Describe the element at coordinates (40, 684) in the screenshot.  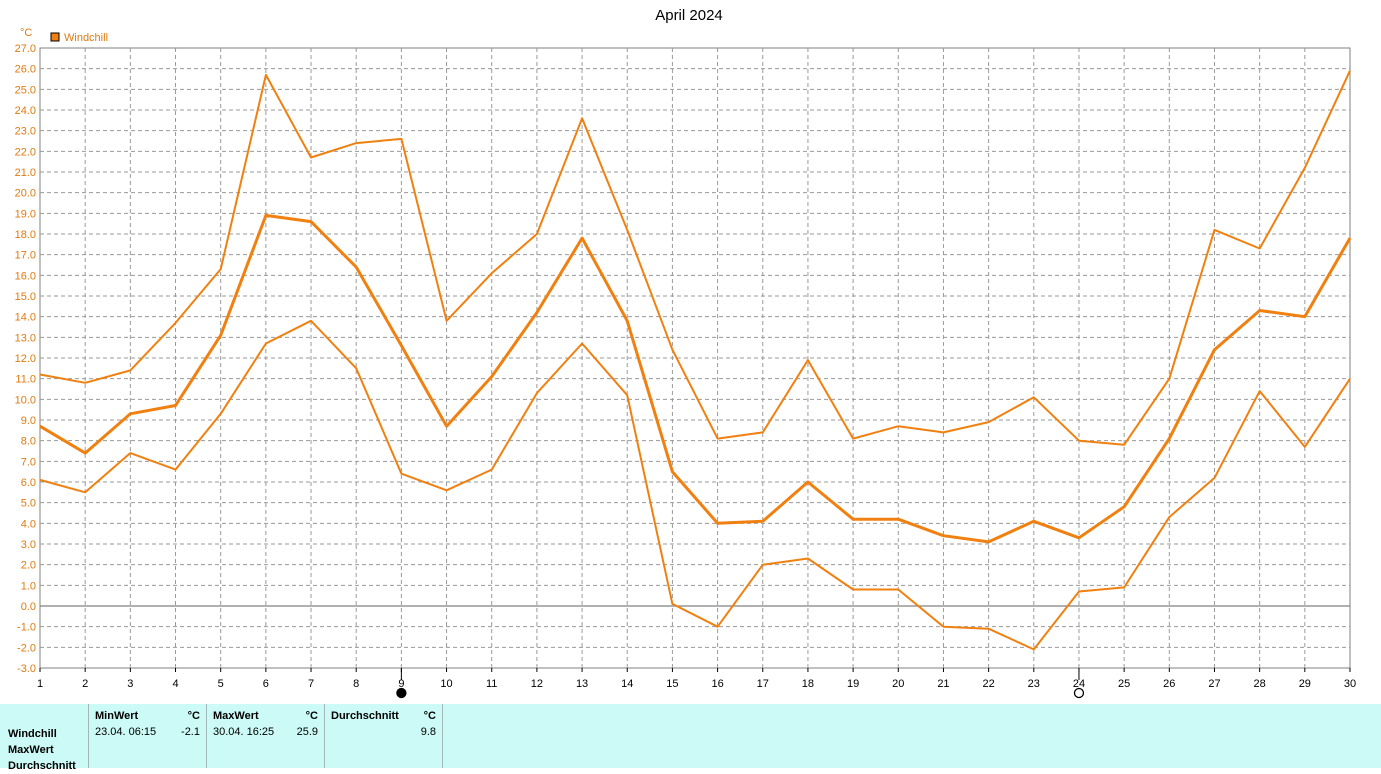
I see `x-tick-label: 1` at that location.